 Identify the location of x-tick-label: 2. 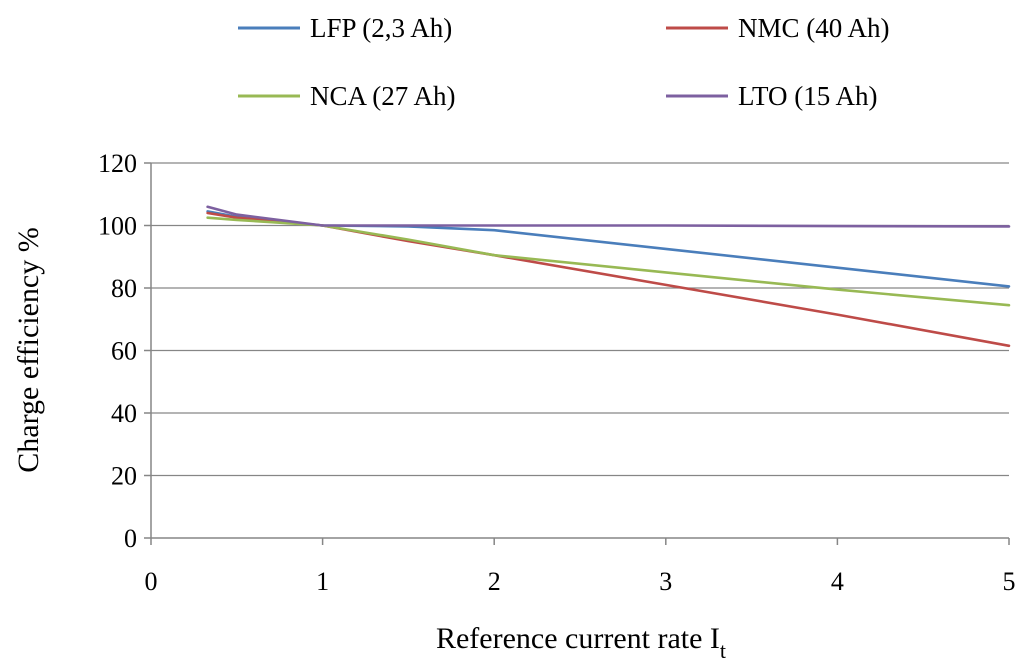
(494, 581).